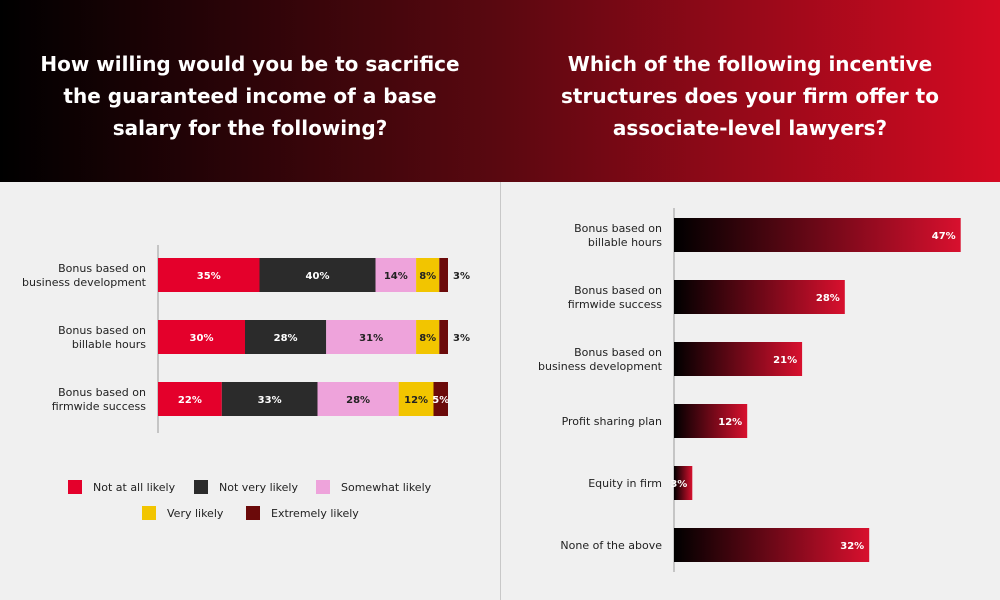  Describe the element at coordinates (84, 275) in the screenshot. I see `left-category-label: Bonus based on business development` at that location.